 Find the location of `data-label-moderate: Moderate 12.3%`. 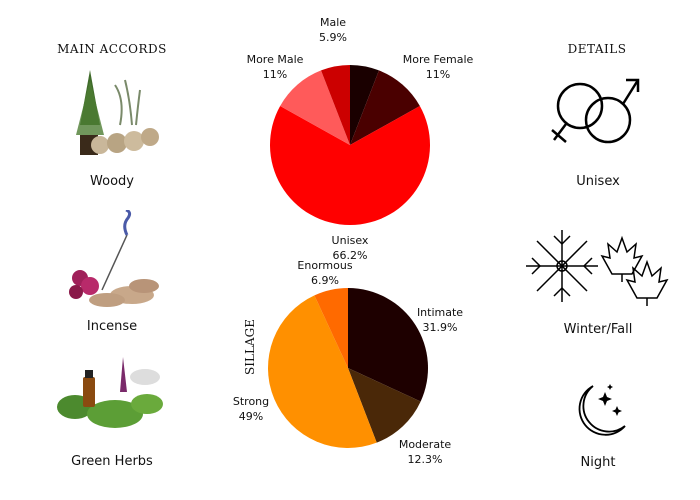

data-label-moderate: Moderate 12.3% is located at coordinates (425, 452).